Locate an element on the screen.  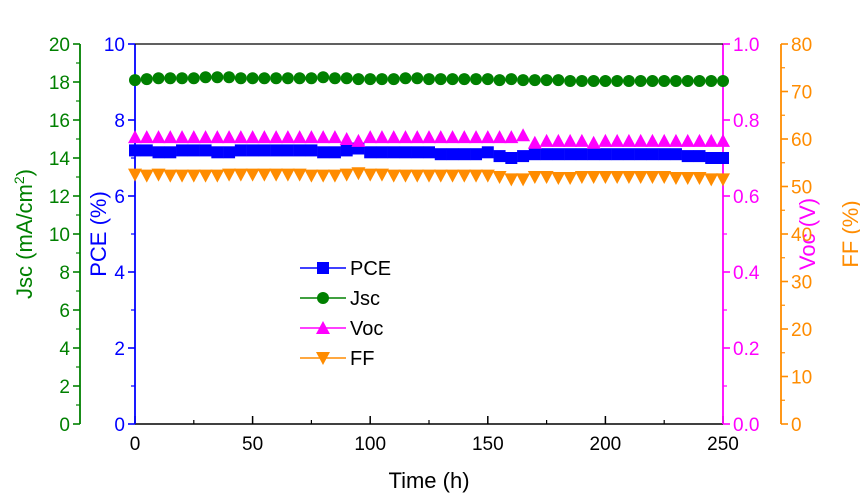
series-voc is located at coordinates (429, 138).